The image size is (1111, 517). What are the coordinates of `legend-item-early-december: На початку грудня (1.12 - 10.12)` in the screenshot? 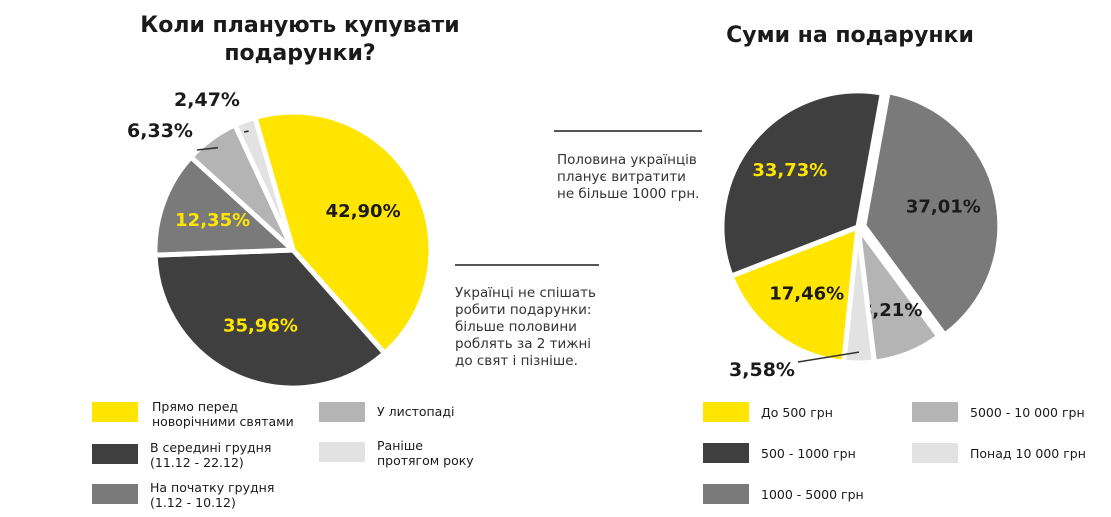 It's located at (183, 495).